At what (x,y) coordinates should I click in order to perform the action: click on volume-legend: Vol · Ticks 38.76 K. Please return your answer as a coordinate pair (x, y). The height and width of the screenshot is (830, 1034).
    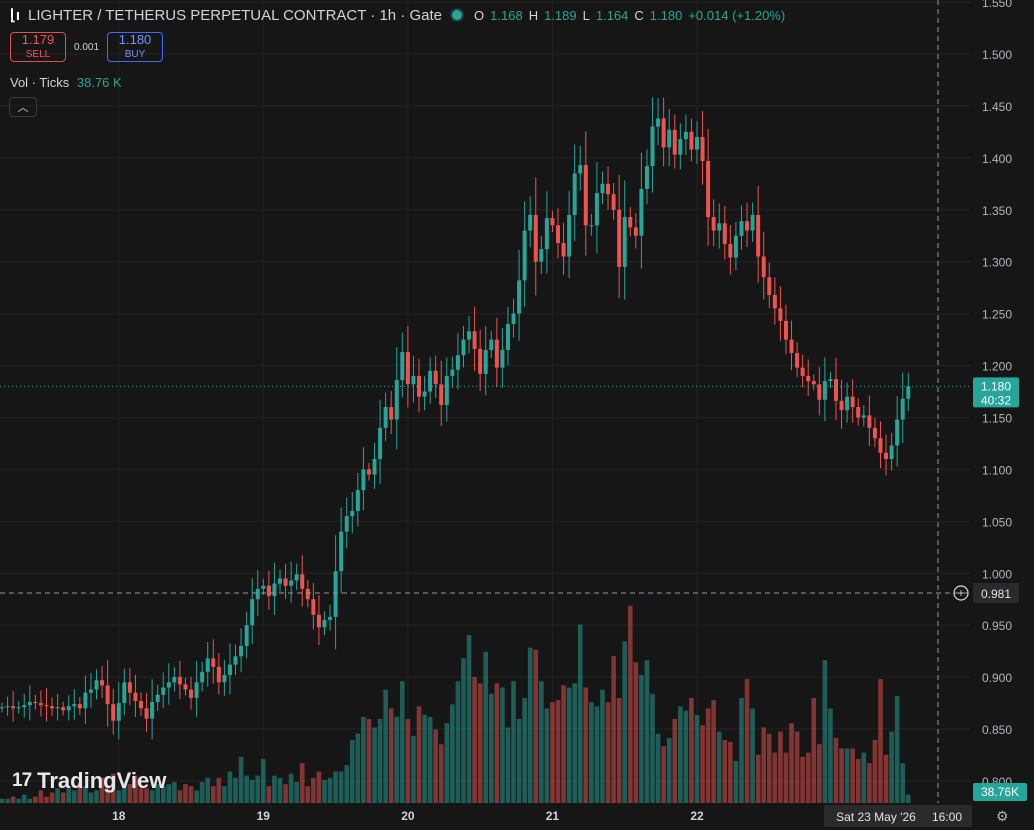
    Looking at the image, I should click on (66, 82).